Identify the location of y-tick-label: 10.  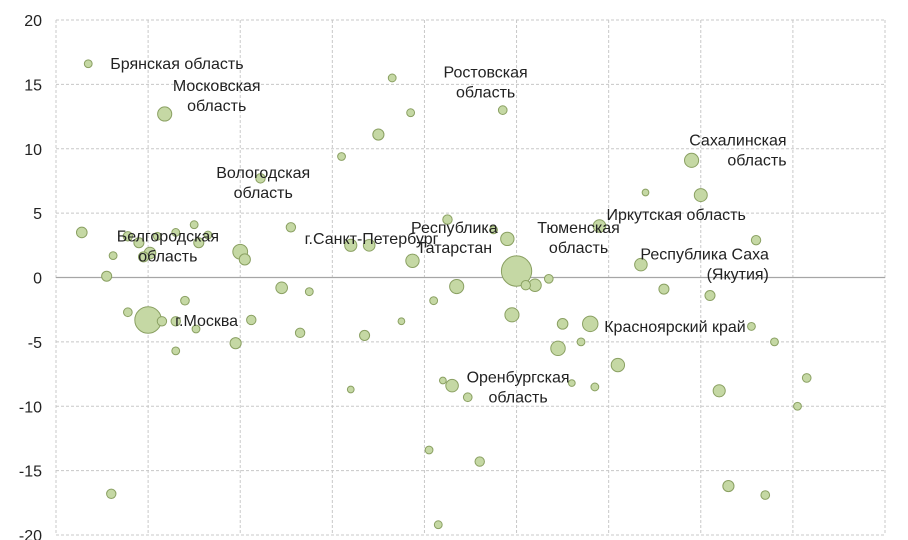
(33, 150).